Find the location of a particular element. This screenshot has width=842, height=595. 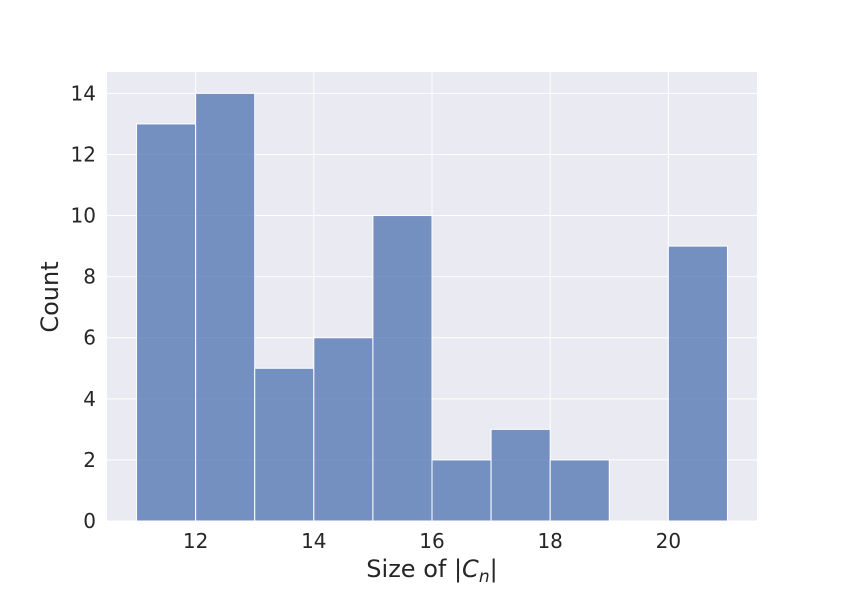

y-tick-label: 12 is located at coordinates (83, 154).